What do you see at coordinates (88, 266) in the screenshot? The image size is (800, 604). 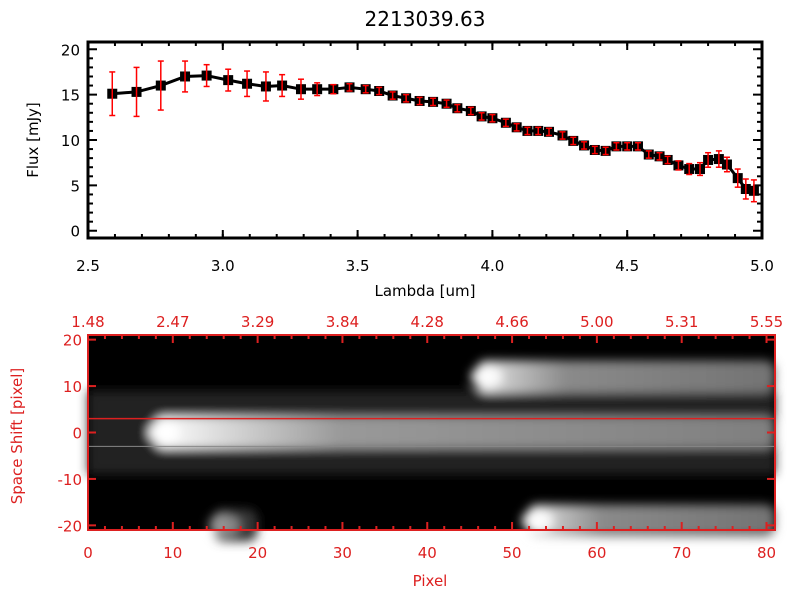 I see `x-tick-label: 2.5` at bounding box center [88, 266].